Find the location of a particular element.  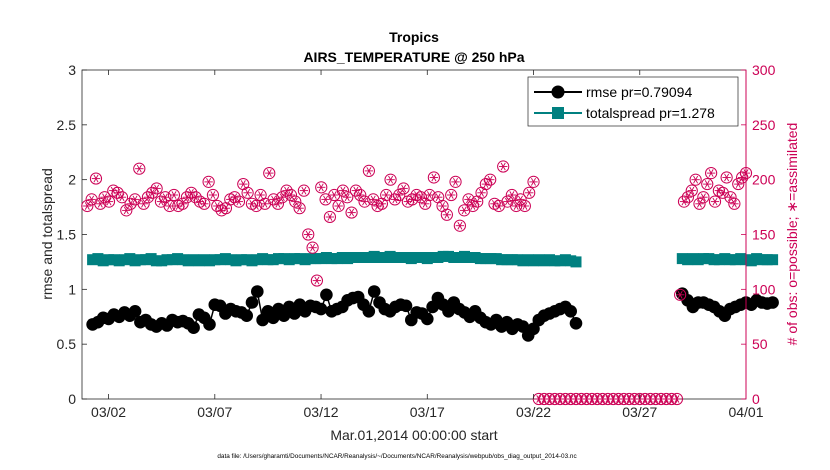

x-tick-label: 03/12 is located at coordinates (321, 412).